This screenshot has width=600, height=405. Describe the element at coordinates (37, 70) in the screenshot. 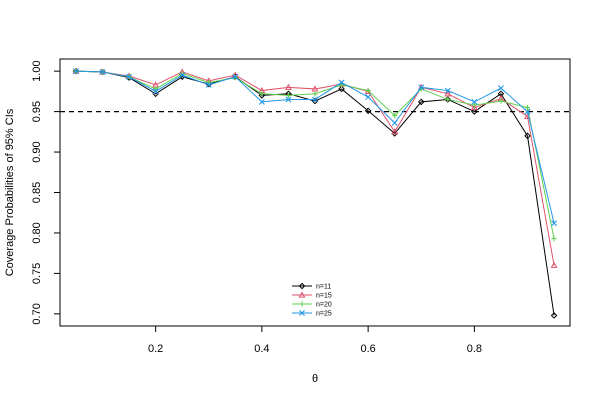

I see `y-tick-label: 1.00` at that location.